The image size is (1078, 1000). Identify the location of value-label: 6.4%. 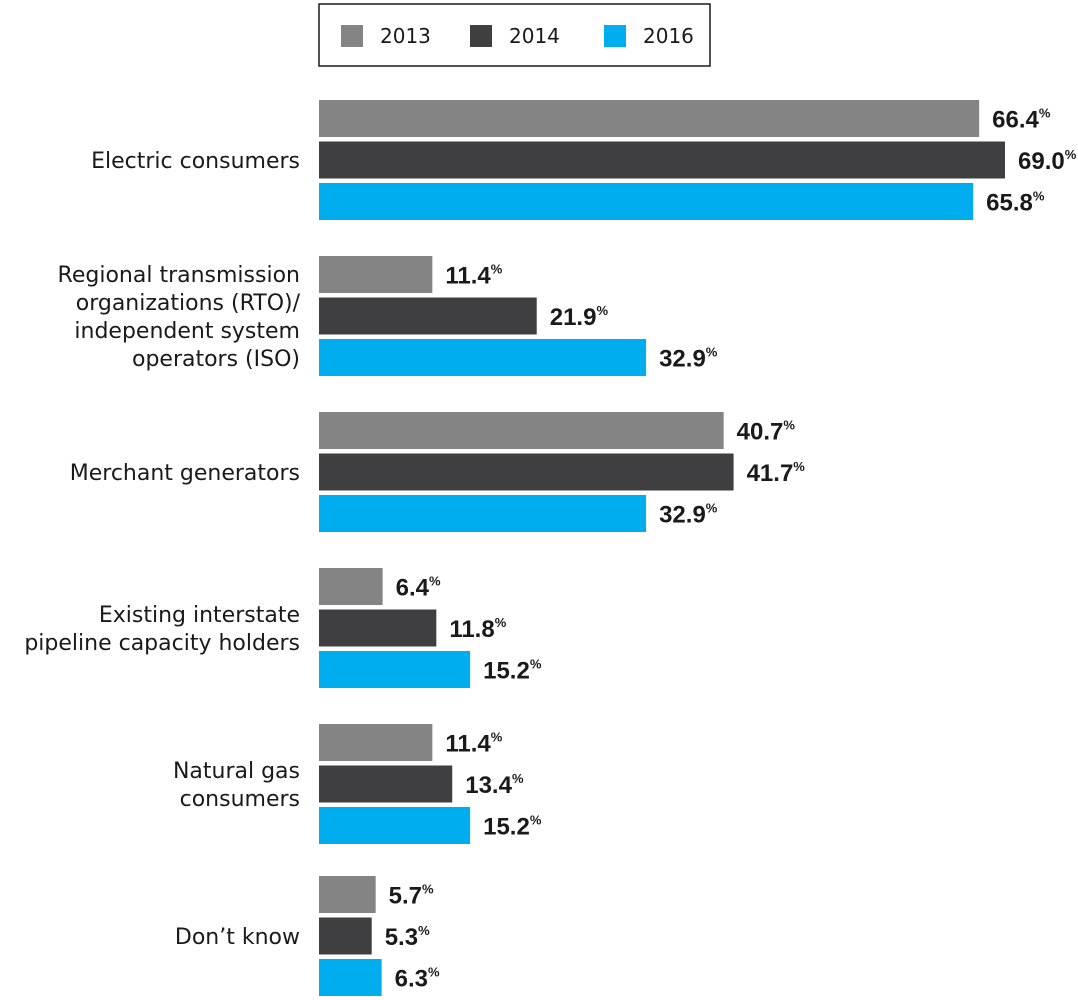
(418, 588).